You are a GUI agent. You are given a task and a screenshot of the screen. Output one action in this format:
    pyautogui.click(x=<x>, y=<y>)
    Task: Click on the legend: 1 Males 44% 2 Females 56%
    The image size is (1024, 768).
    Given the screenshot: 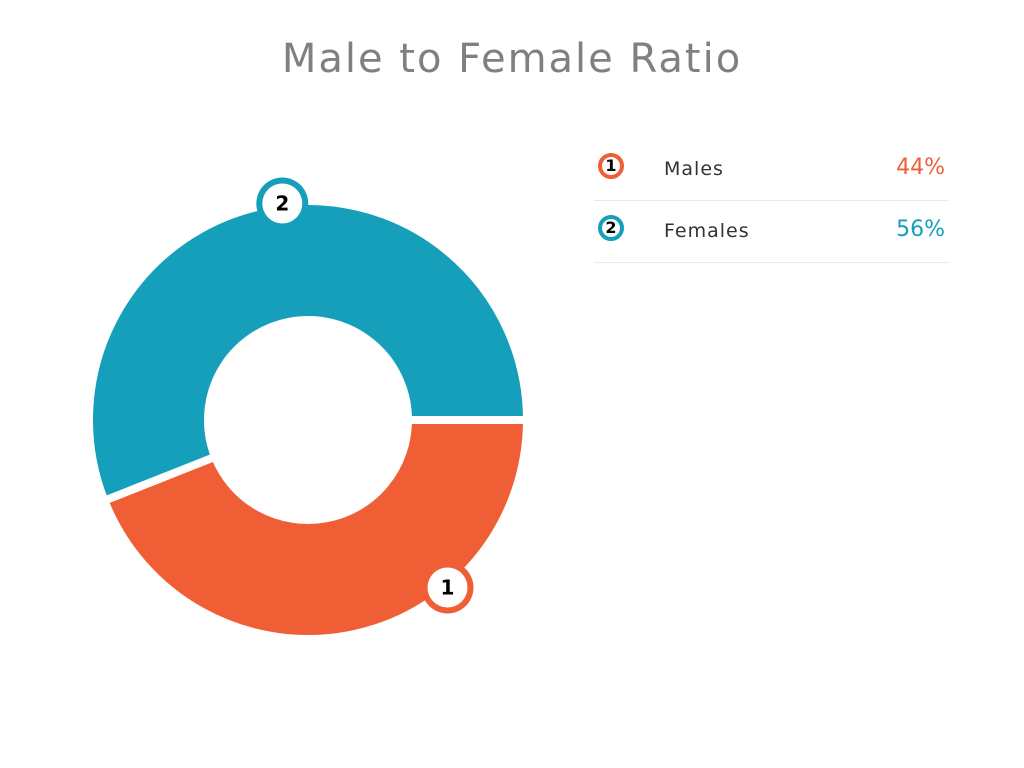 What is the action you would take?
    pyautogui.click(x=771, y=201)
    